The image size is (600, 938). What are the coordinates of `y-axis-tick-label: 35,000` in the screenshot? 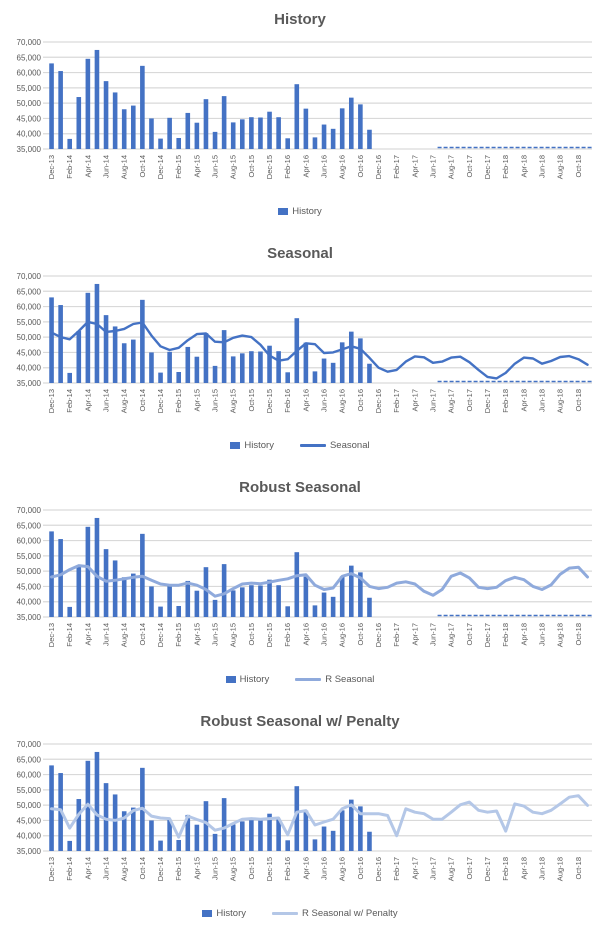 It's located at (29, 383).